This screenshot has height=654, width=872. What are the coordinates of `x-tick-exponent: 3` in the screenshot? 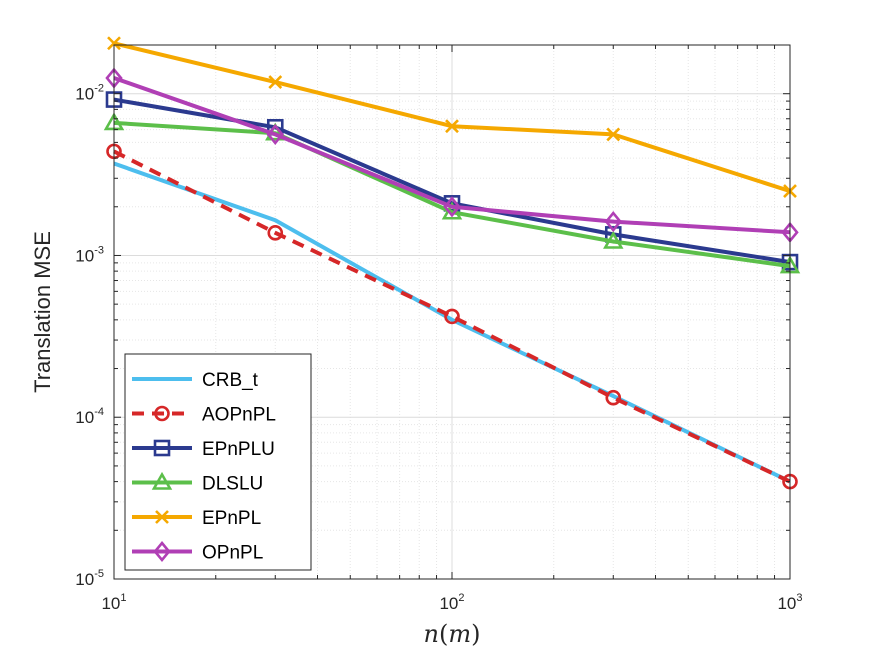 It's located at (799, 598).